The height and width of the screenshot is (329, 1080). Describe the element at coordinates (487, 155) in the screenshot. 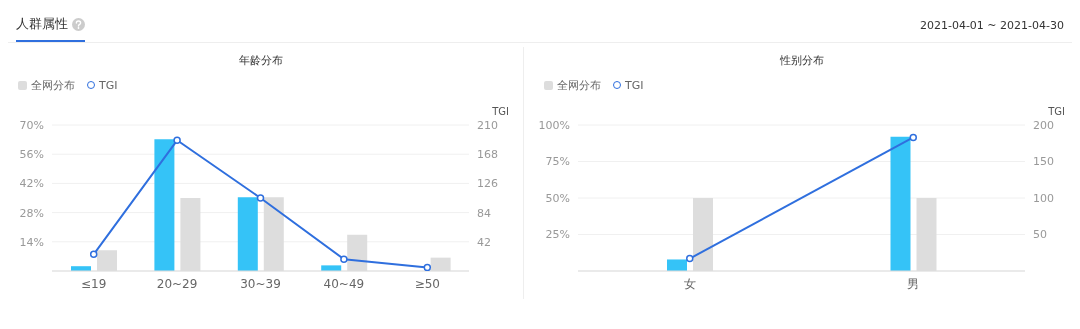

I see `y2-tick-label: 168` at that location.